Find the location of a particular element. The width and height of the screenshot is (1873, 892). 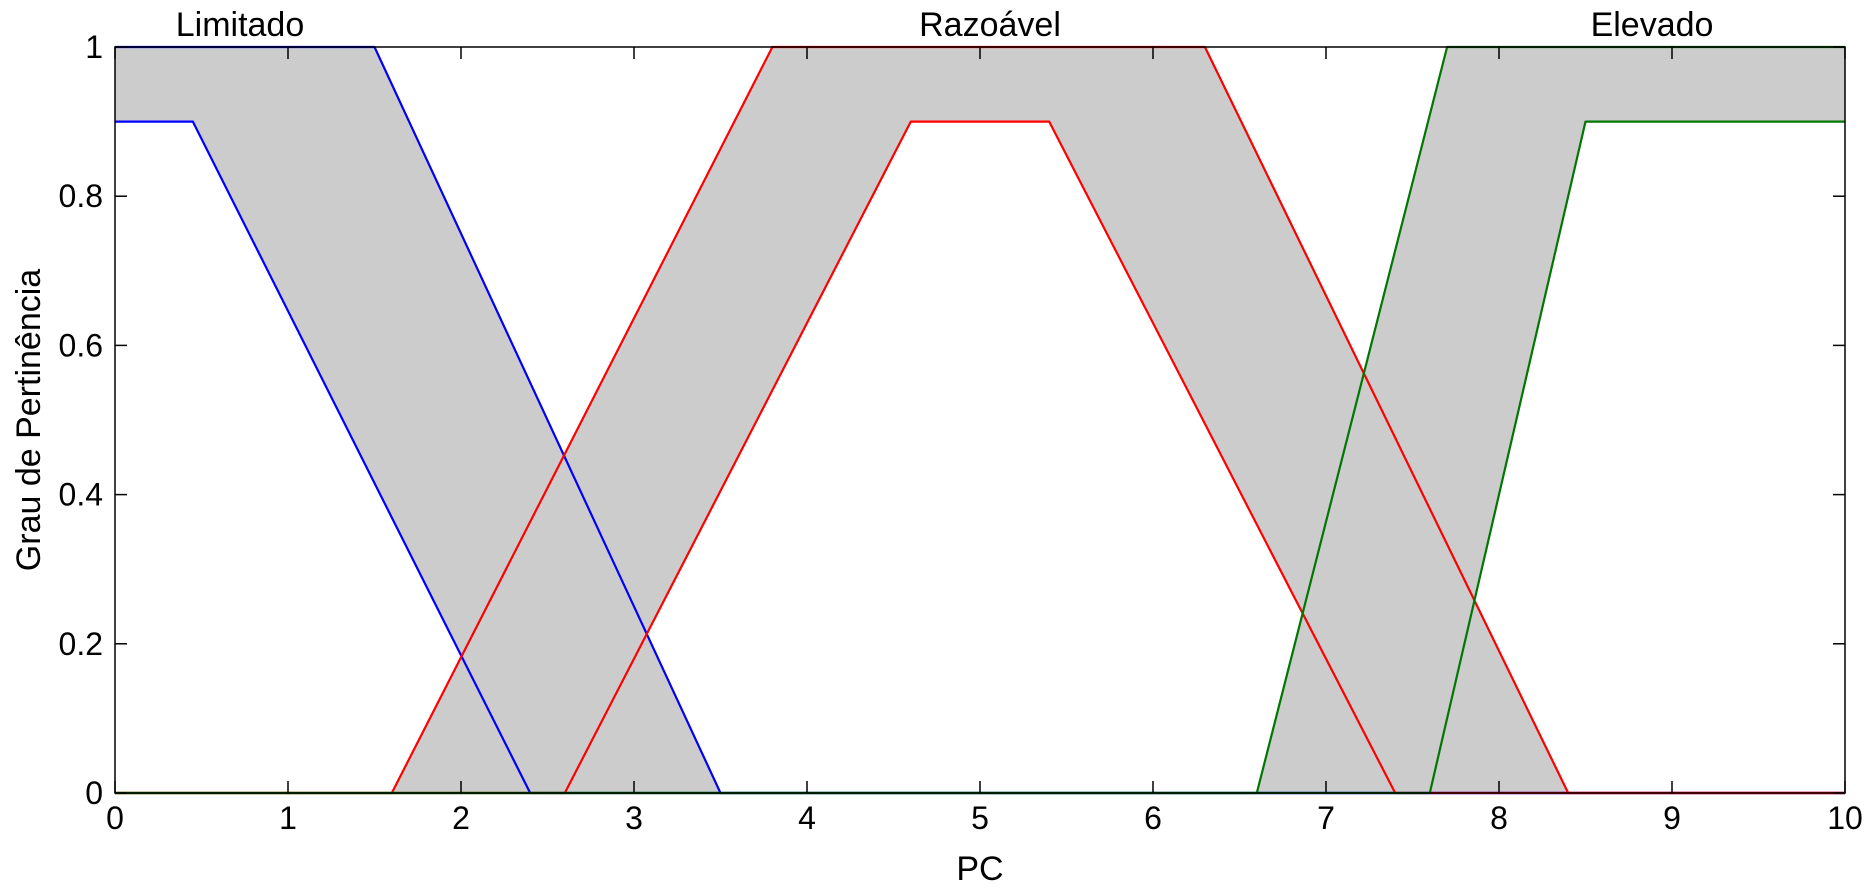

y-tick-label: 0.8 is located at coordinates (81, 196).